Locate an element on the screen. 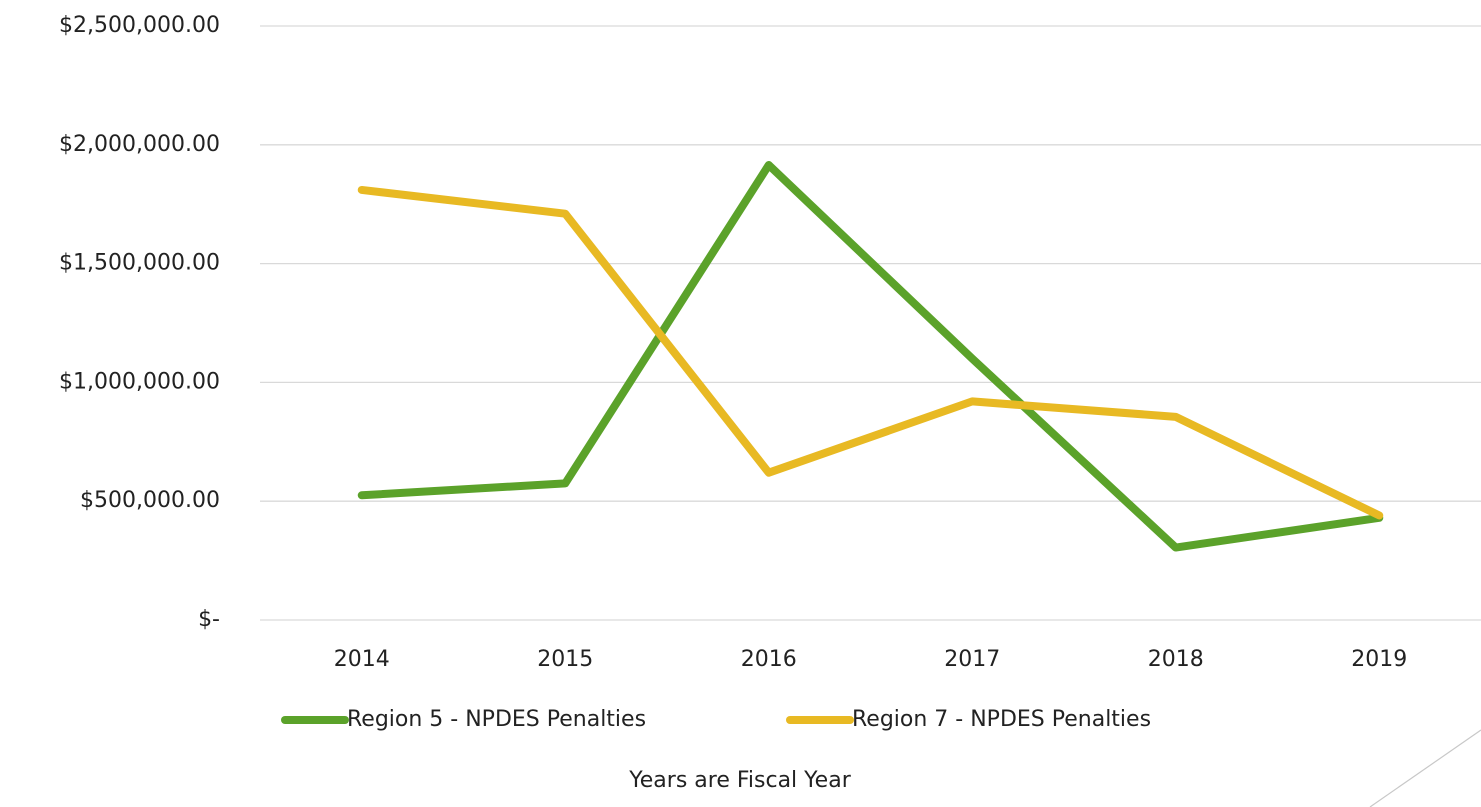 Image resolution: width=1481 pixels, height=807 pixels. y-tick-label: $- is located at coordinates (209, 619).